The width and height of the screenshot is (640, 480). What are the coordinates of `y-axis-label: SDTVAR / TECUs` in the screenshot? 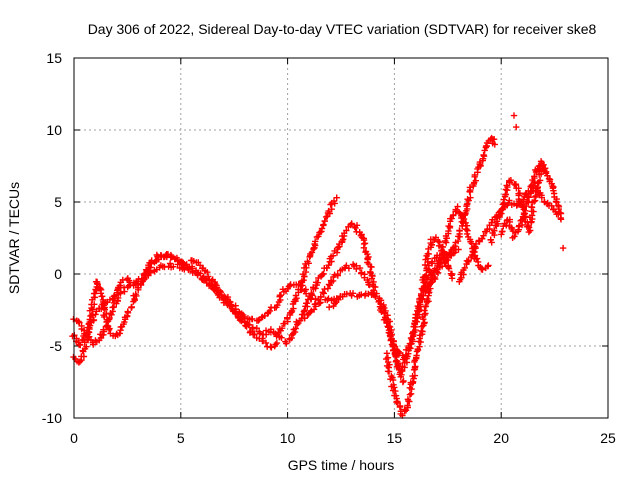 It's located at (14, 238).